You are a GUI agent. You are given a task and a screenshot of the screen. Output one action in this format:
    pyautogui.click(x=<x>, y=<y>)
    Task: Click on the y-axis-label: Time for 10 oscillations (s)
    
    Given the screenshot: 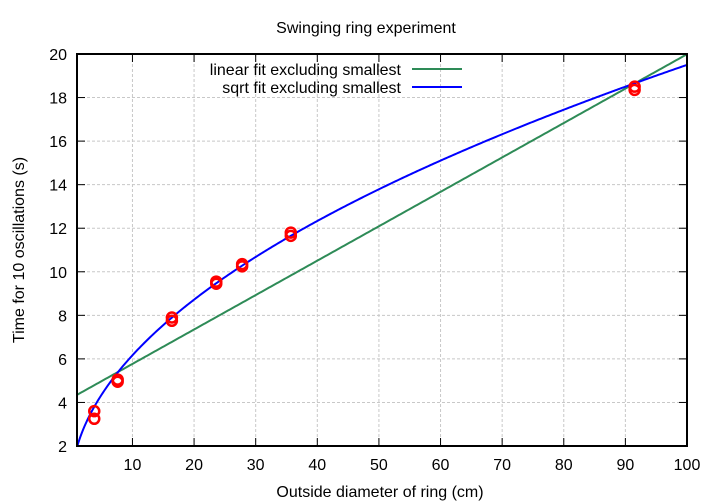 What is the action you would take?
    pyautogui.click(x=19, y=250)
    